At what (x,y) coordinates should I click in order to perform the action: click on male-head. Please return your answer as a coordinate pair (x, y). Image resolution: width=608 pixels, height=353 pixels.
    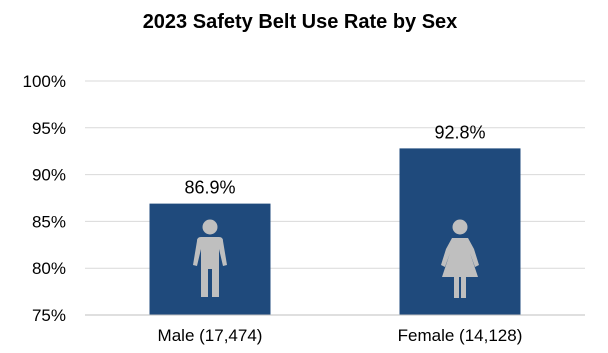
    Looking at the image, I should click on (210, 227).